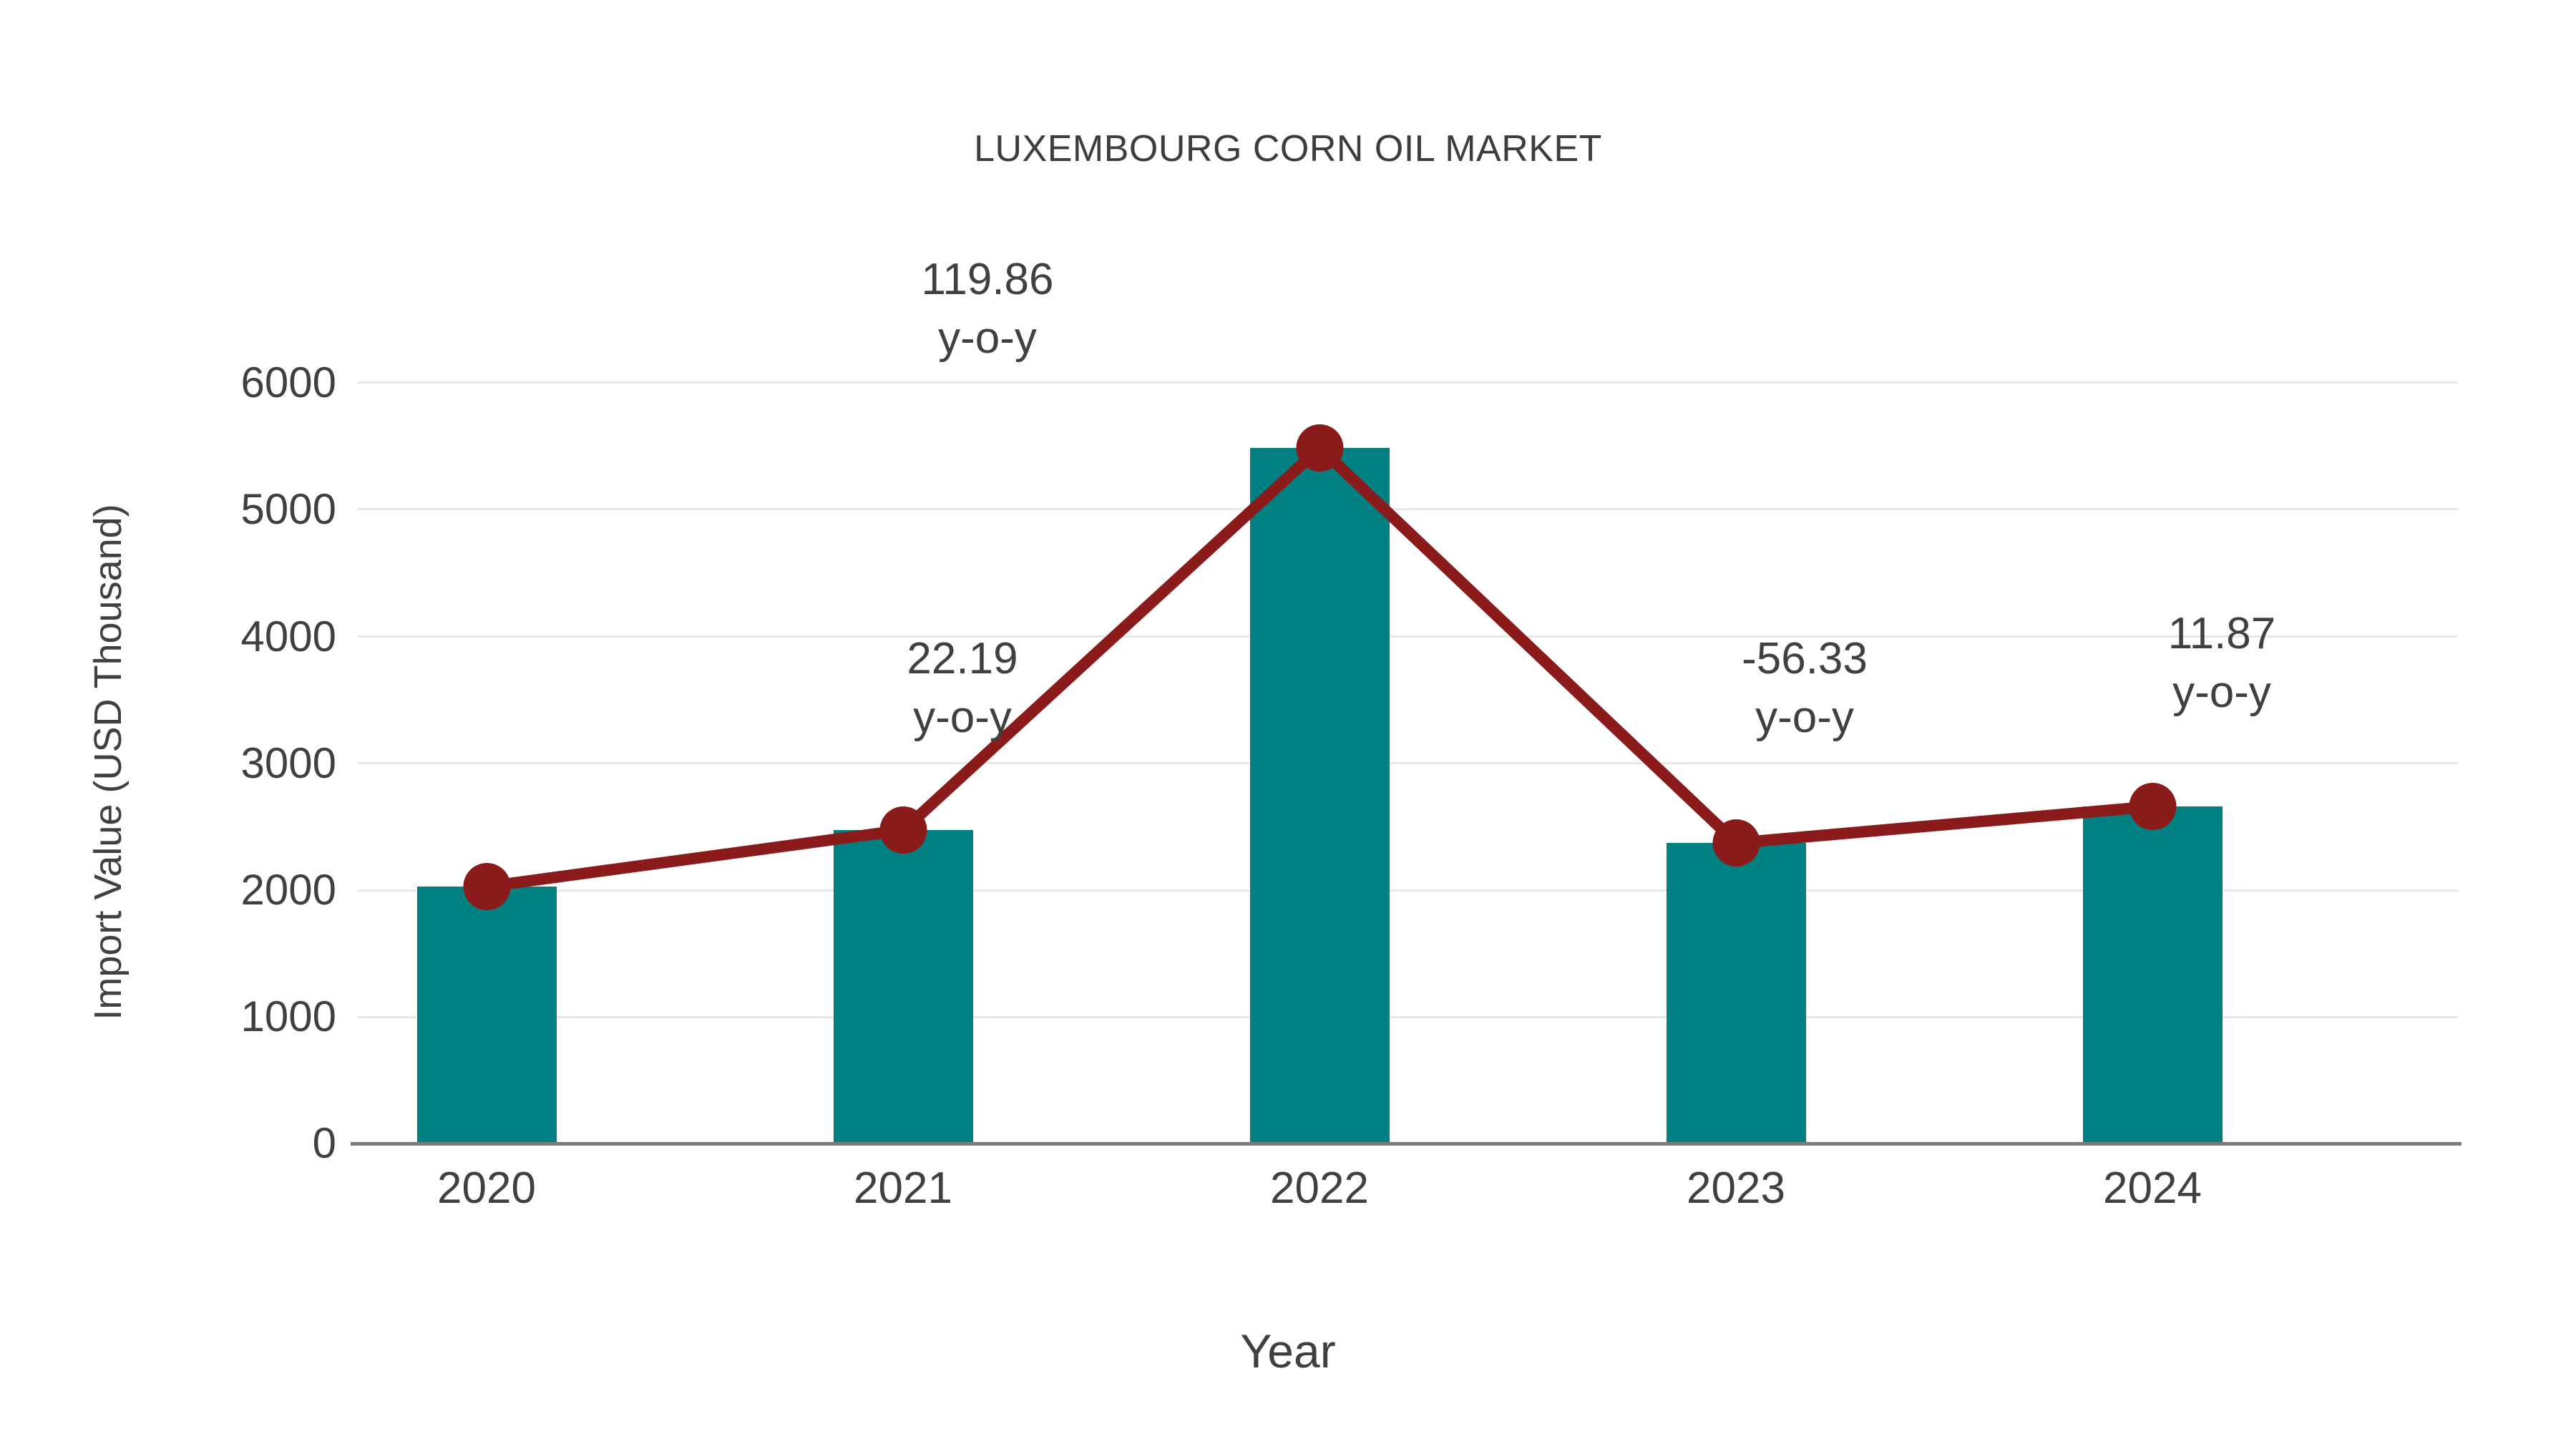 This screenshot has width=2576, height=1449. What do you see at coordinates (1406, 1144) in the screenshot?
I see `x-axis-line` at bounding box center [1406, 1144].